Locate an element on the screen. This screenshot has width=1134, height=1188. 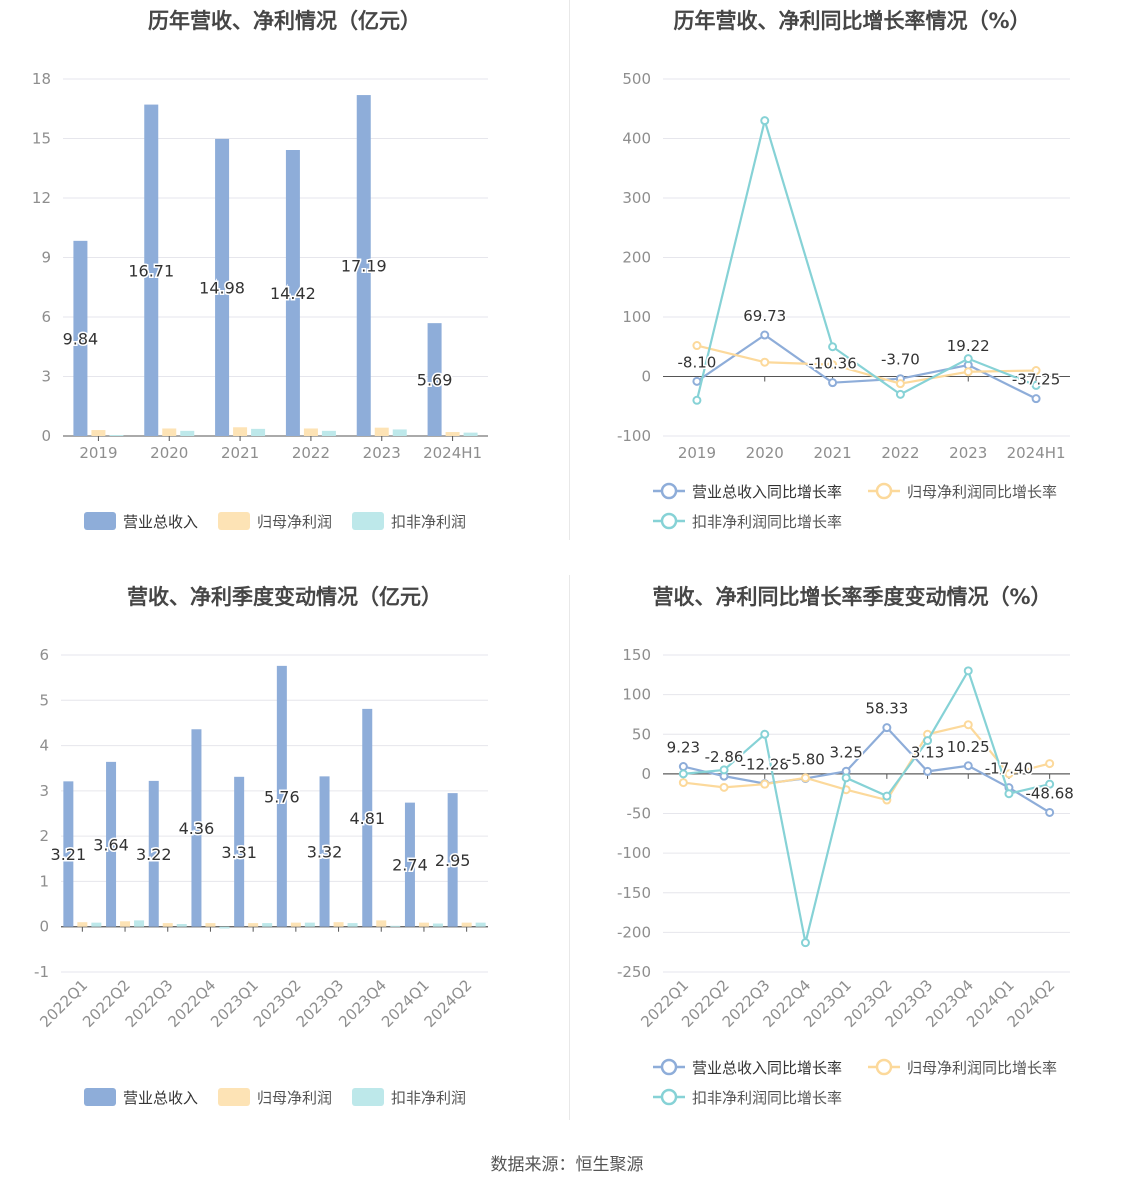
y-tick-label: 4 is located at coordinates (44, 746).